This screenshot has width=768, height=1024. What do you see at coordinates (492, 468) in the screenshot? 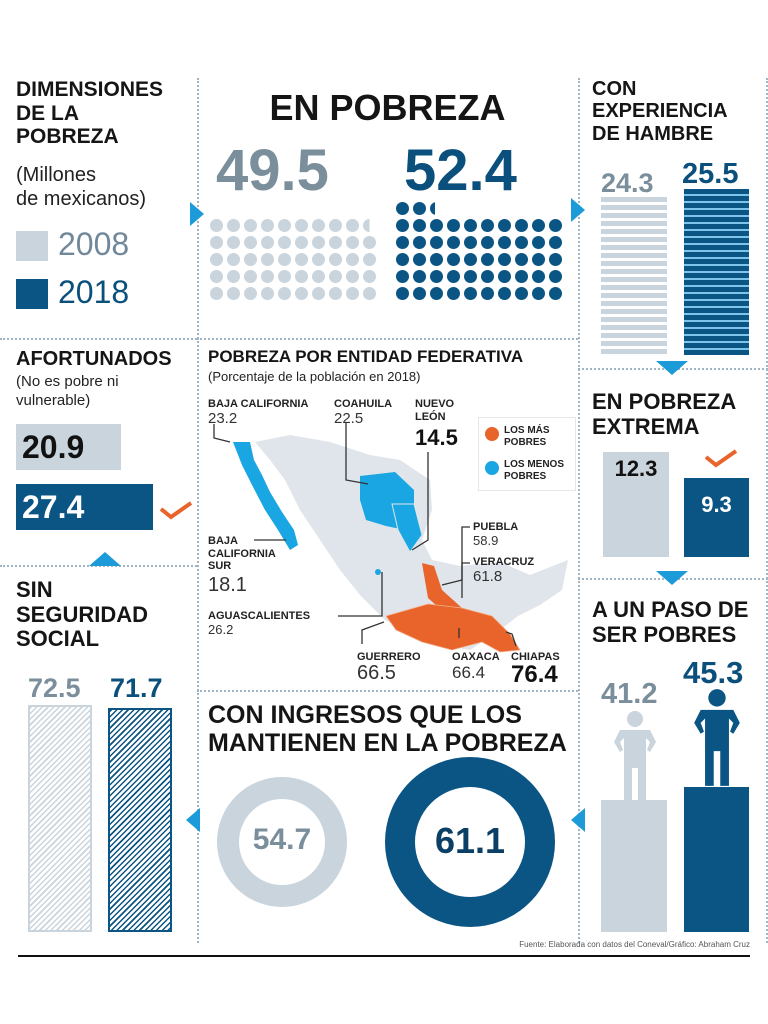
I see `legend-swatch-menos-pobres` at bounding box center [492, 468].